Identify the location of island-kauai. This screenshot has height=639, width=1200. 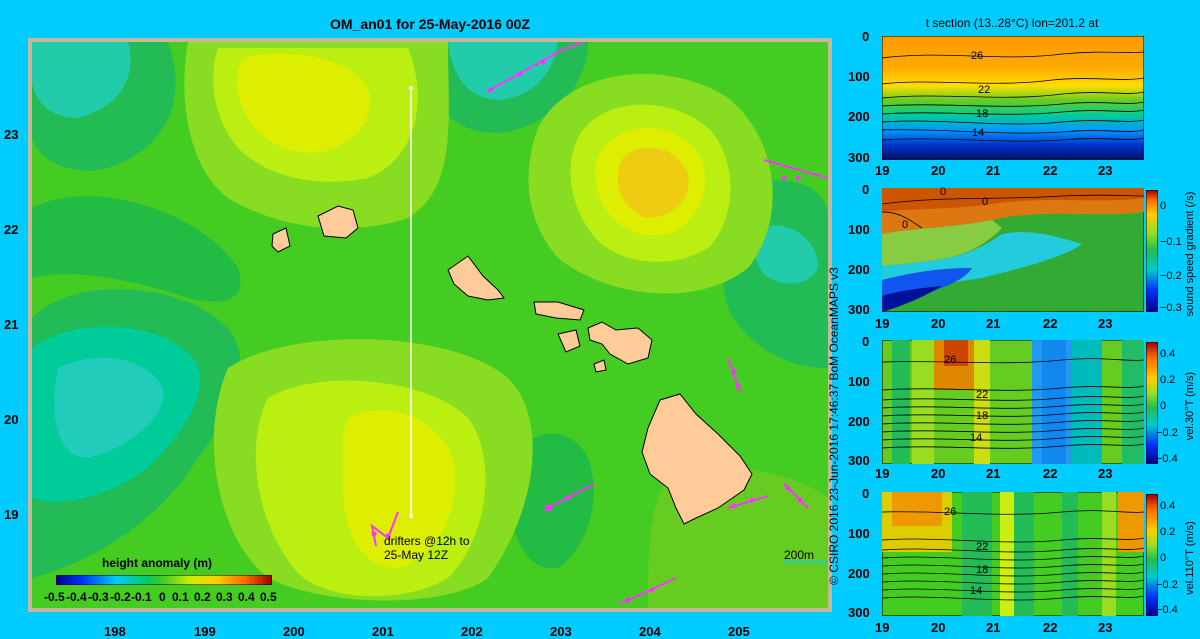
(338, 222).